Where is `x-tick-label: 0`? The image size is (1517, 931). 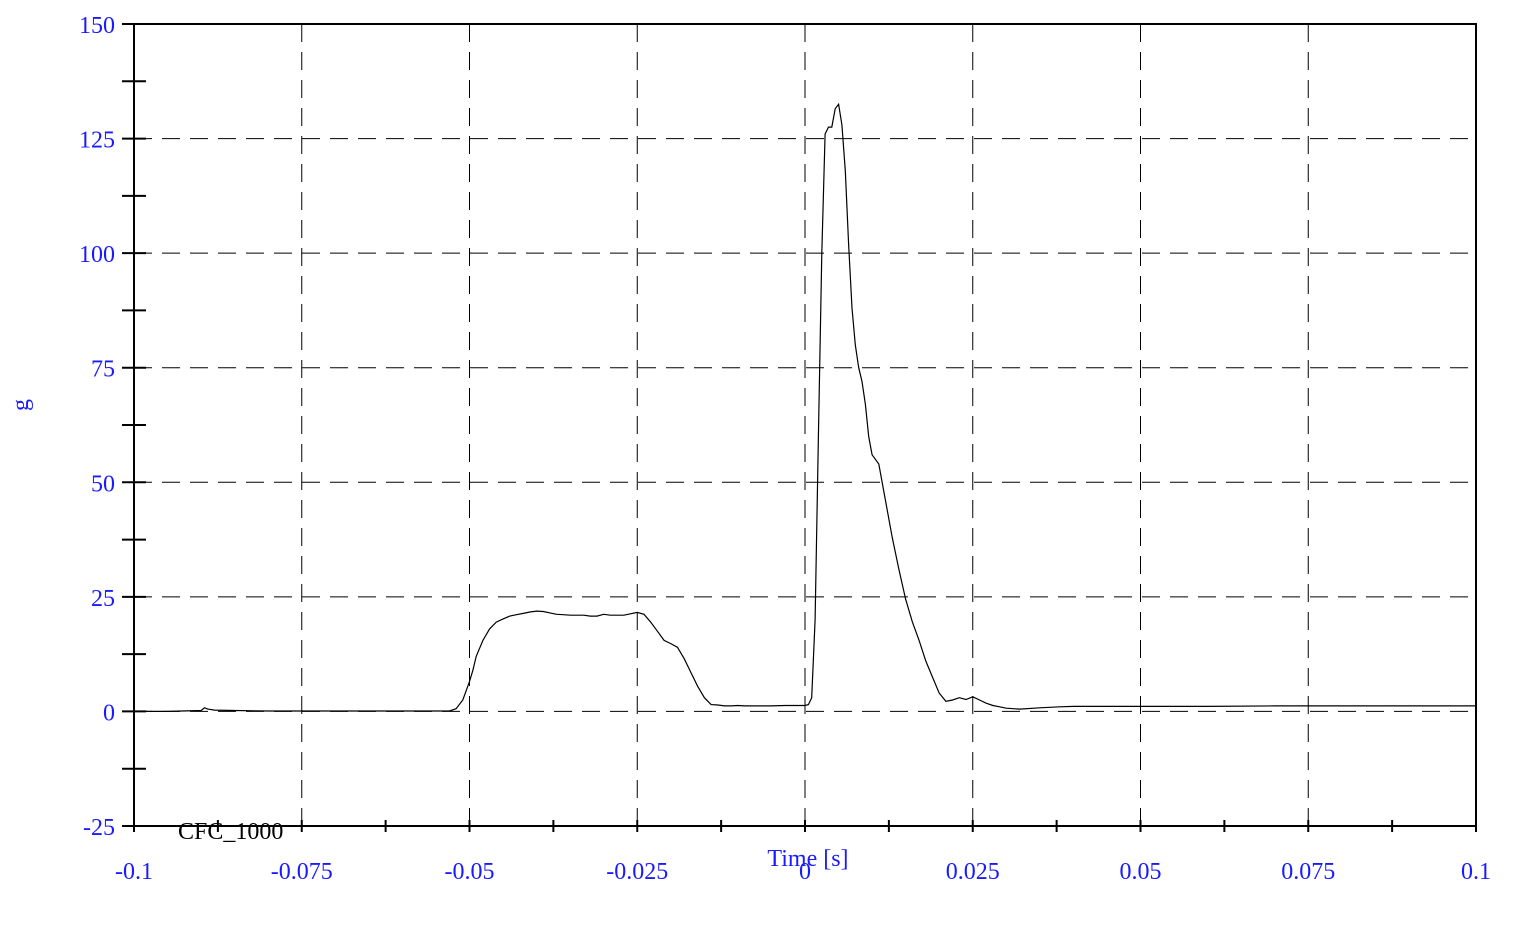
x-tick-label: 0 is located at coordinates (805, 872).